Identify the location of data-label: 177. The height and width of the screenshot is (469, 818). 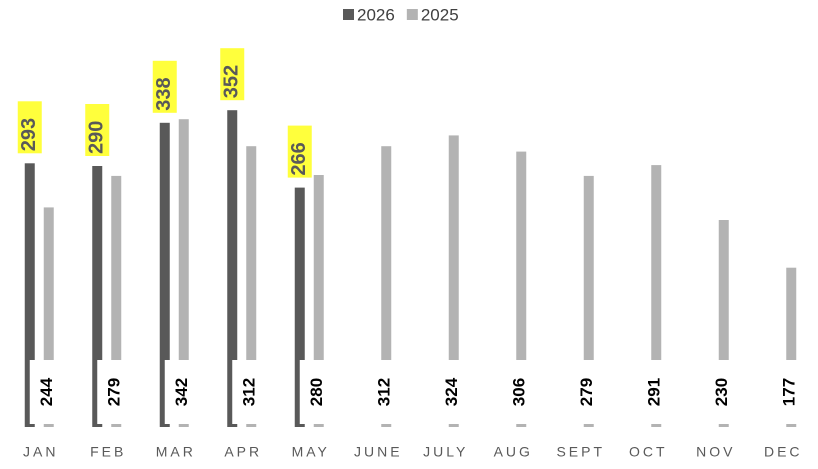
(789, 392).